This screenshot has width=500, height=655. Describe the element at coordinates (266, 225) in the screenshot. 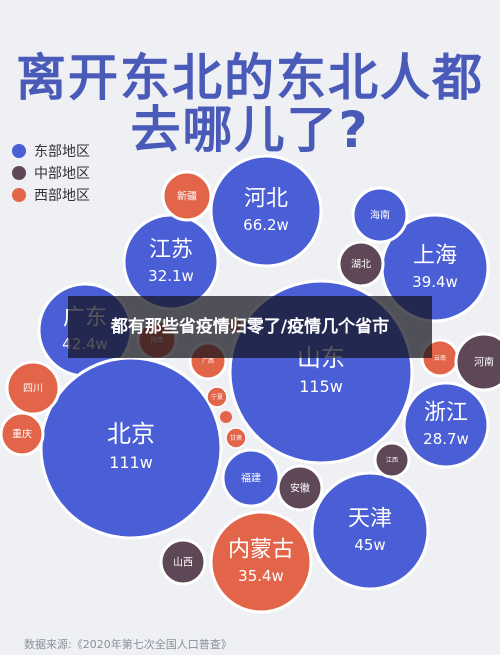

I see `bubble-value-0: 66.2w` at that location.